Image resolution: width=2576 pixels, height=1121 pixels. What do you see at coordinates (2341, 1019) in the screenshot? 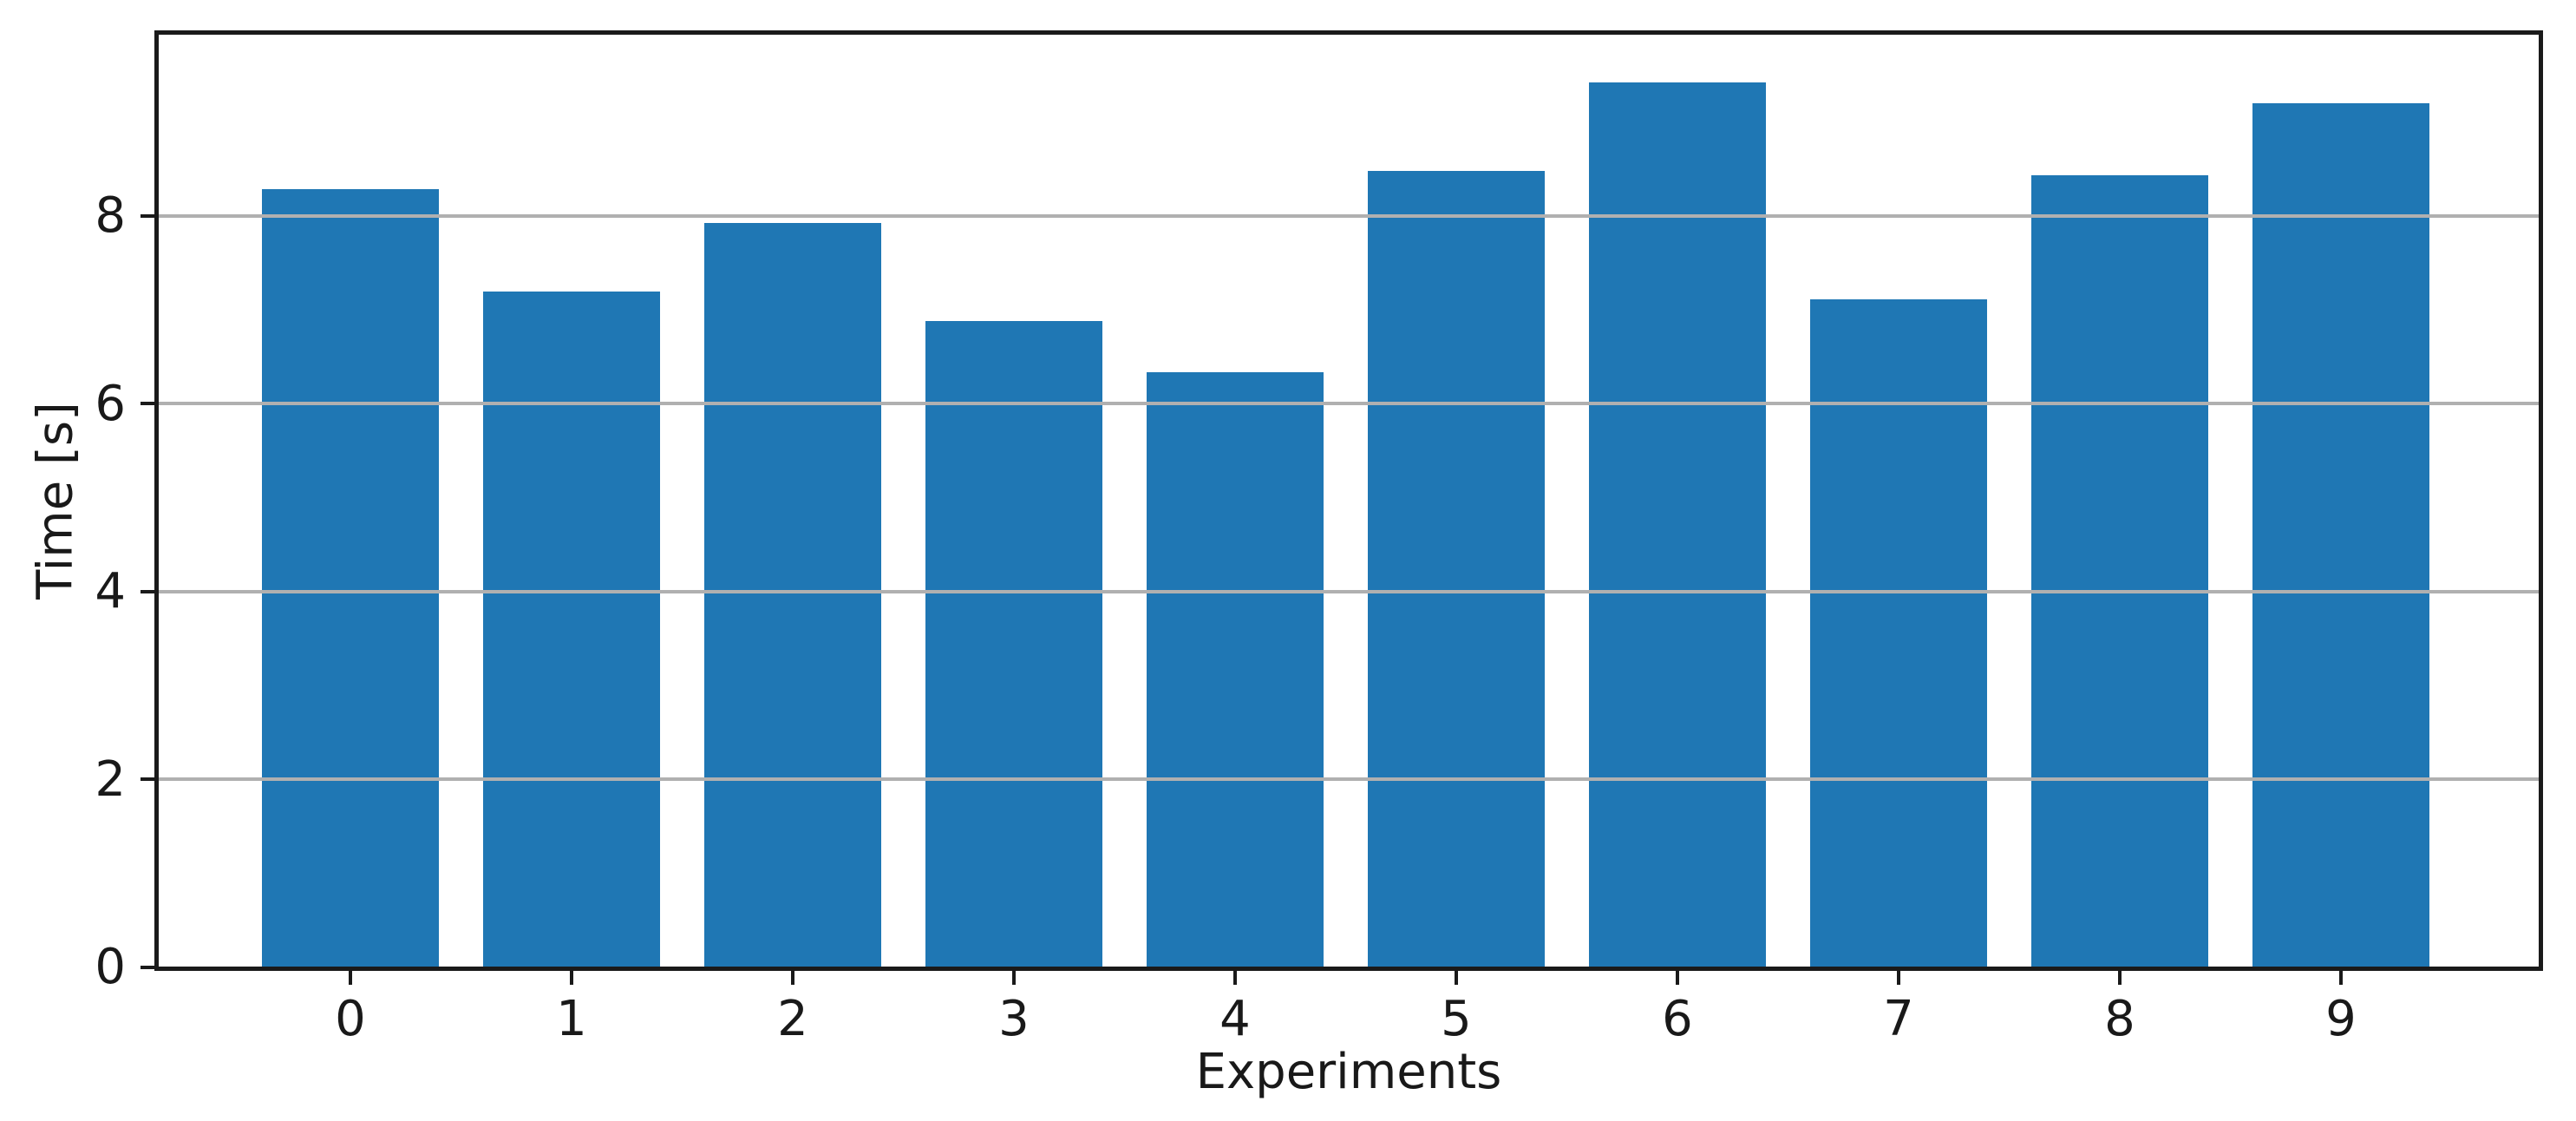
I see `x-tick-label-9: 9` at bounding box center [2341, 1019].